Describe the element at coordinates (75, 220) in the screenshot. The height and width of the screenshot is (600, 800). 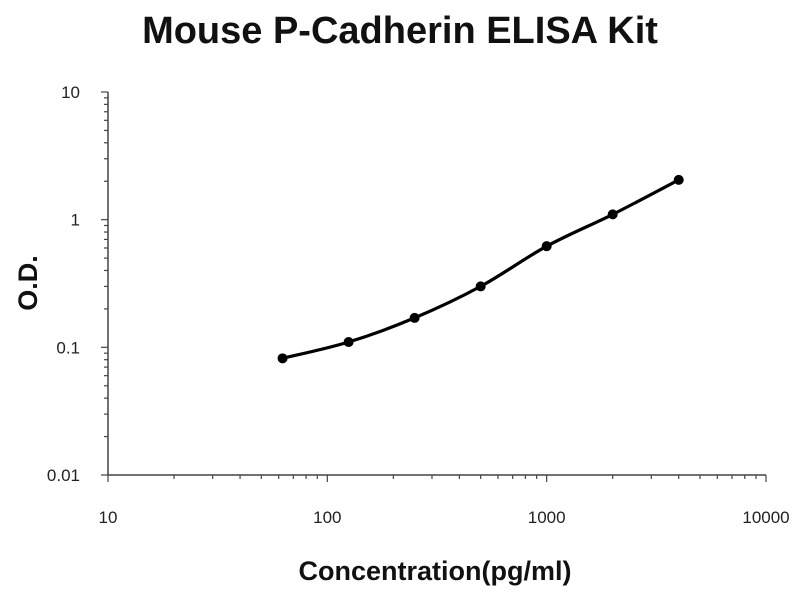
I see `y-tick-label: 1` at that location.